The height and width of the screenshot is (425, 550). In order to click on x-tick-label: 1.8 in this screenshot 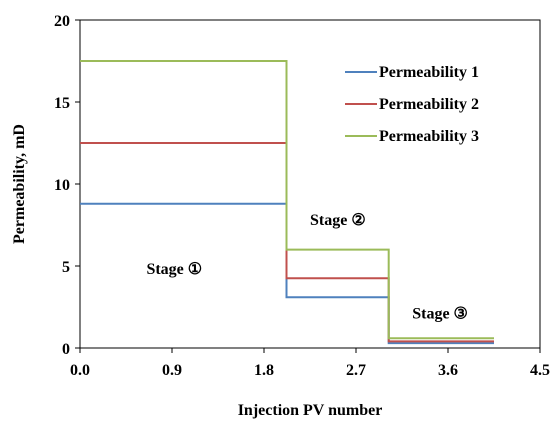, I will do `click(264, 370)`.